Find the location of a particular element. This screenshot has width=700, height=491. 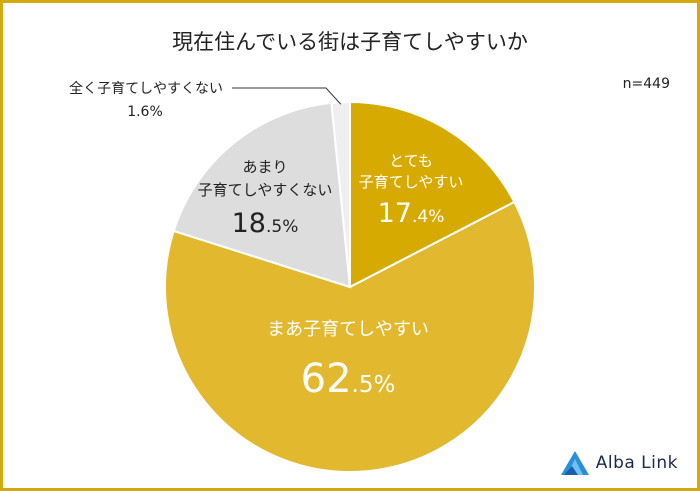

slice-value-not-easy-at-all: 1.6% is located at coordinates (145, 112).